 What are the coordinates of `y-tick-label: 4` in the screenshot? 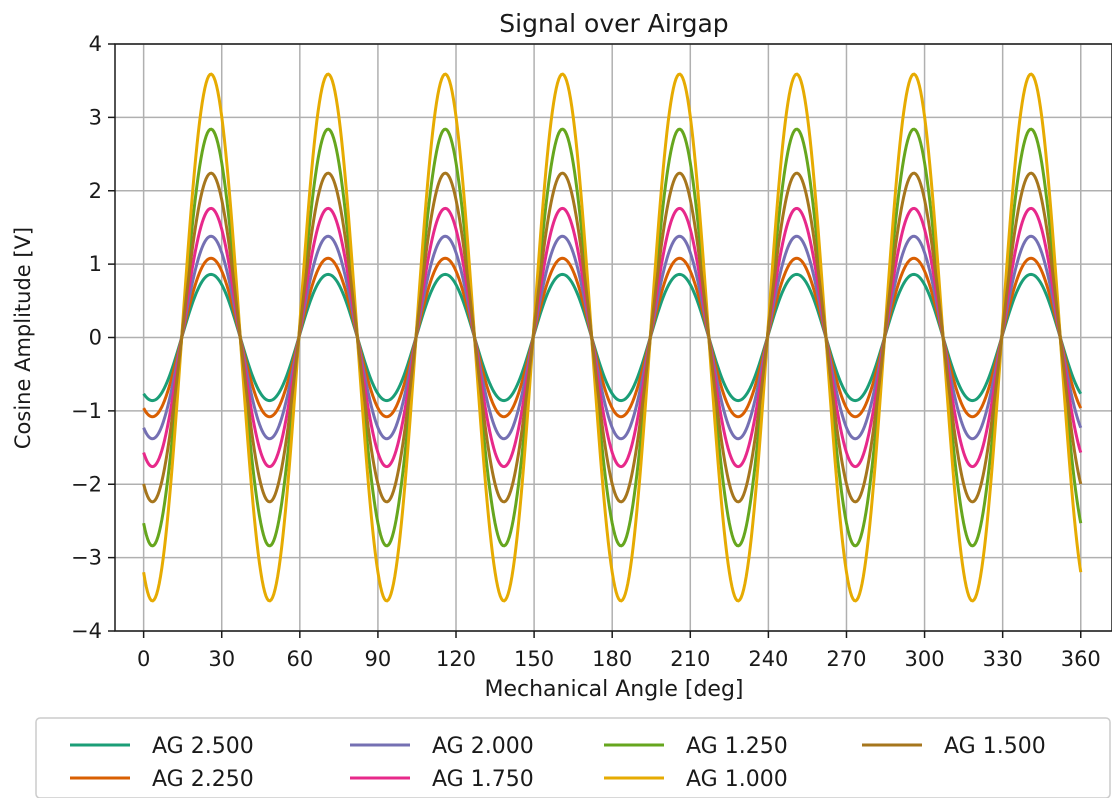 It's located at (95, 44).